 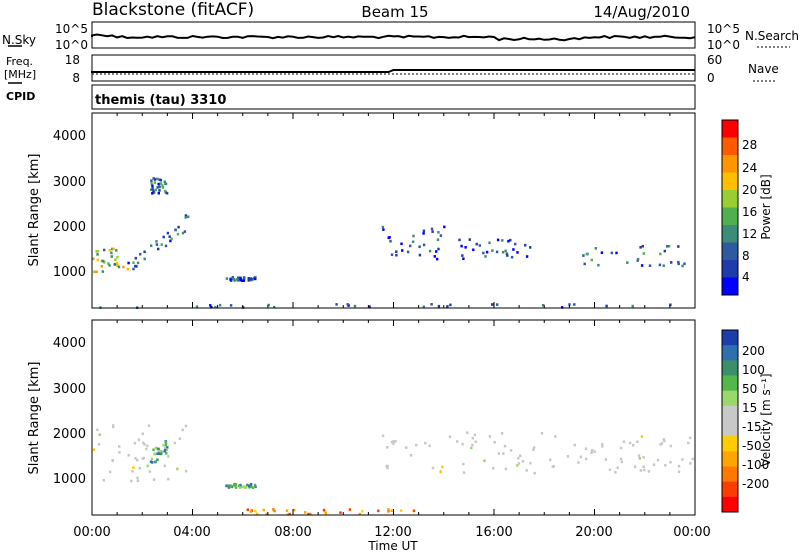 What do you see at coordinates (747, 207) in the screenshot?
I see `power-colorbar: 28 24 20 16 12 8 4 Power [dB]` at bounding box center [747, 207].